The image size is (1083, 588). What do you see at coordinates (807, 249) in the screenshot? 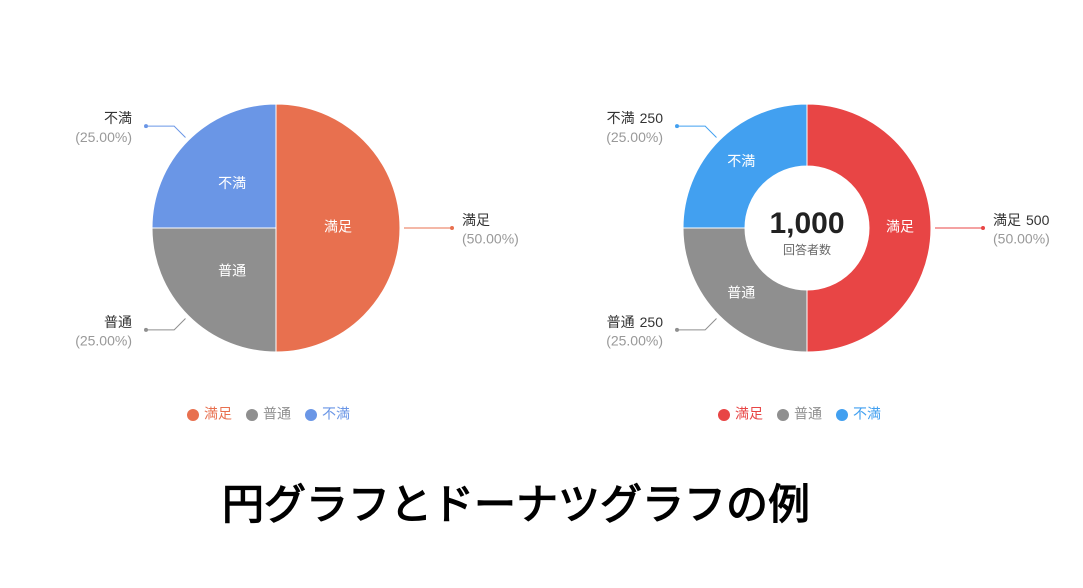
I see `total-caption: 回答者数` at bounding box center [807, 249].